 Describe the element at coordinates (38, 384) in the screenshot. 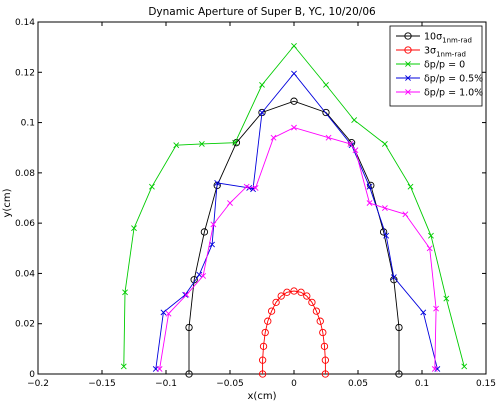

I see `x-tick-label: −0.2` at that location.